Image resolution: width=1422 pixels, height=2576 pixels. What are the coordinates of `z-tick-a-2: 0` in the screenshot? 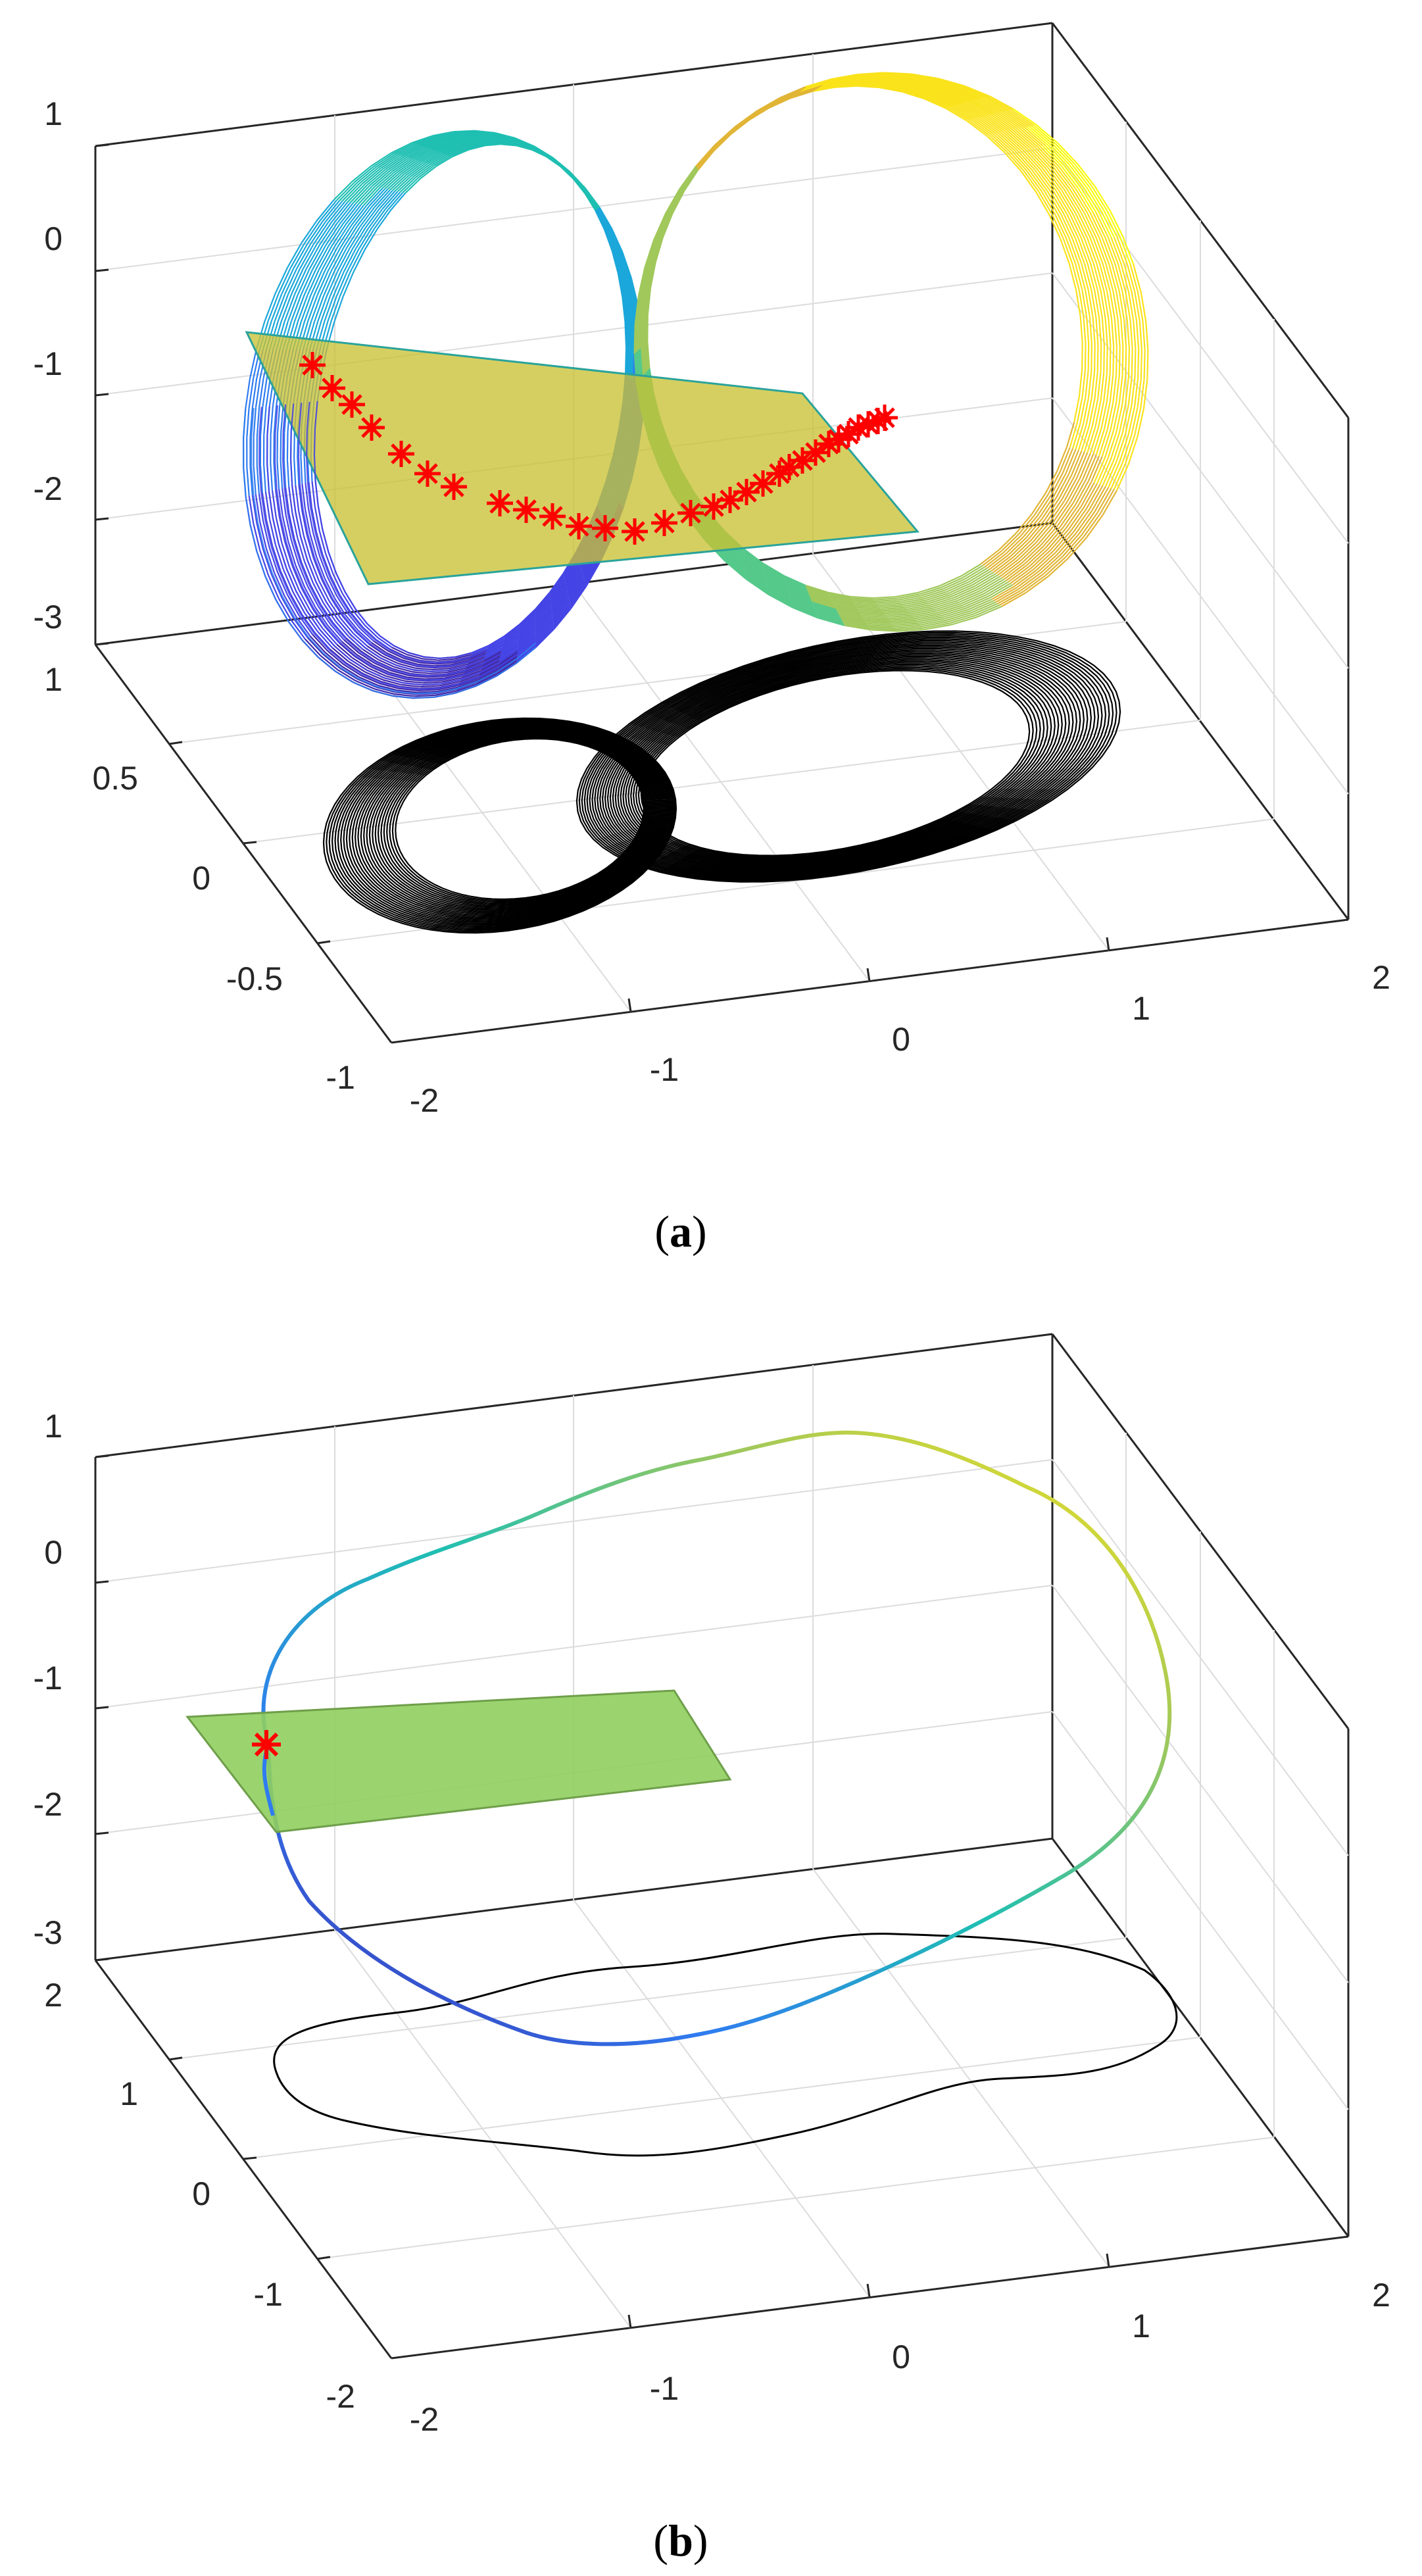 It's located at (53, 238).